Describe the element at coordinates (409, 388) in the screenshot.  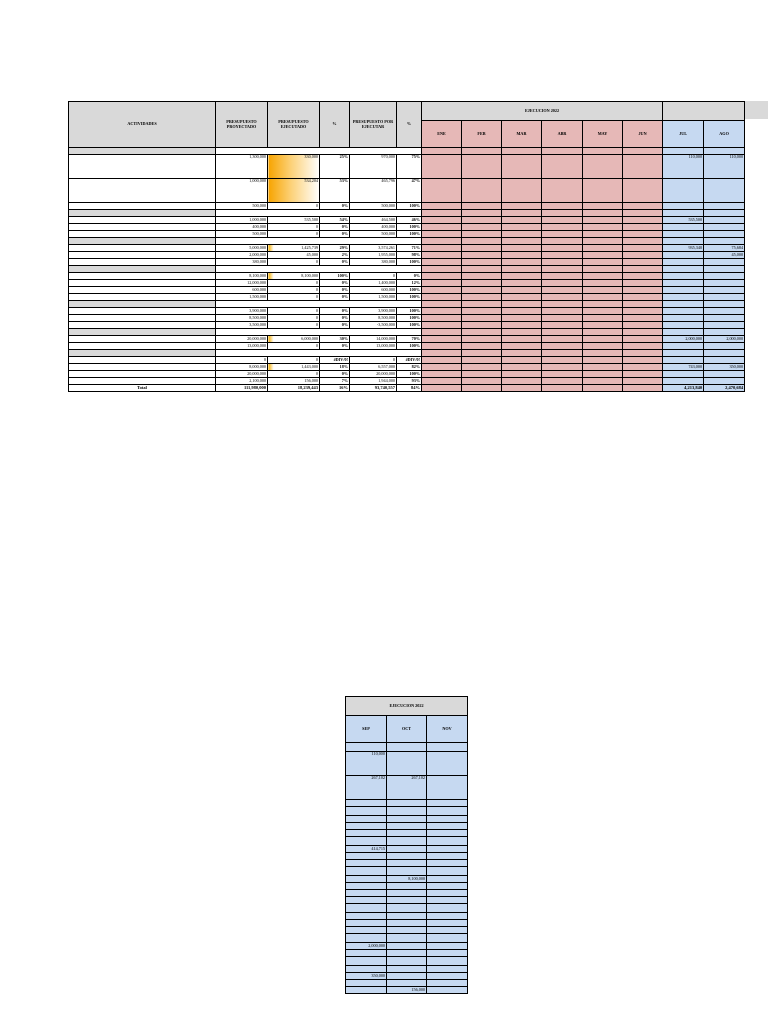
I see `total-pct2: 84%` at that location.